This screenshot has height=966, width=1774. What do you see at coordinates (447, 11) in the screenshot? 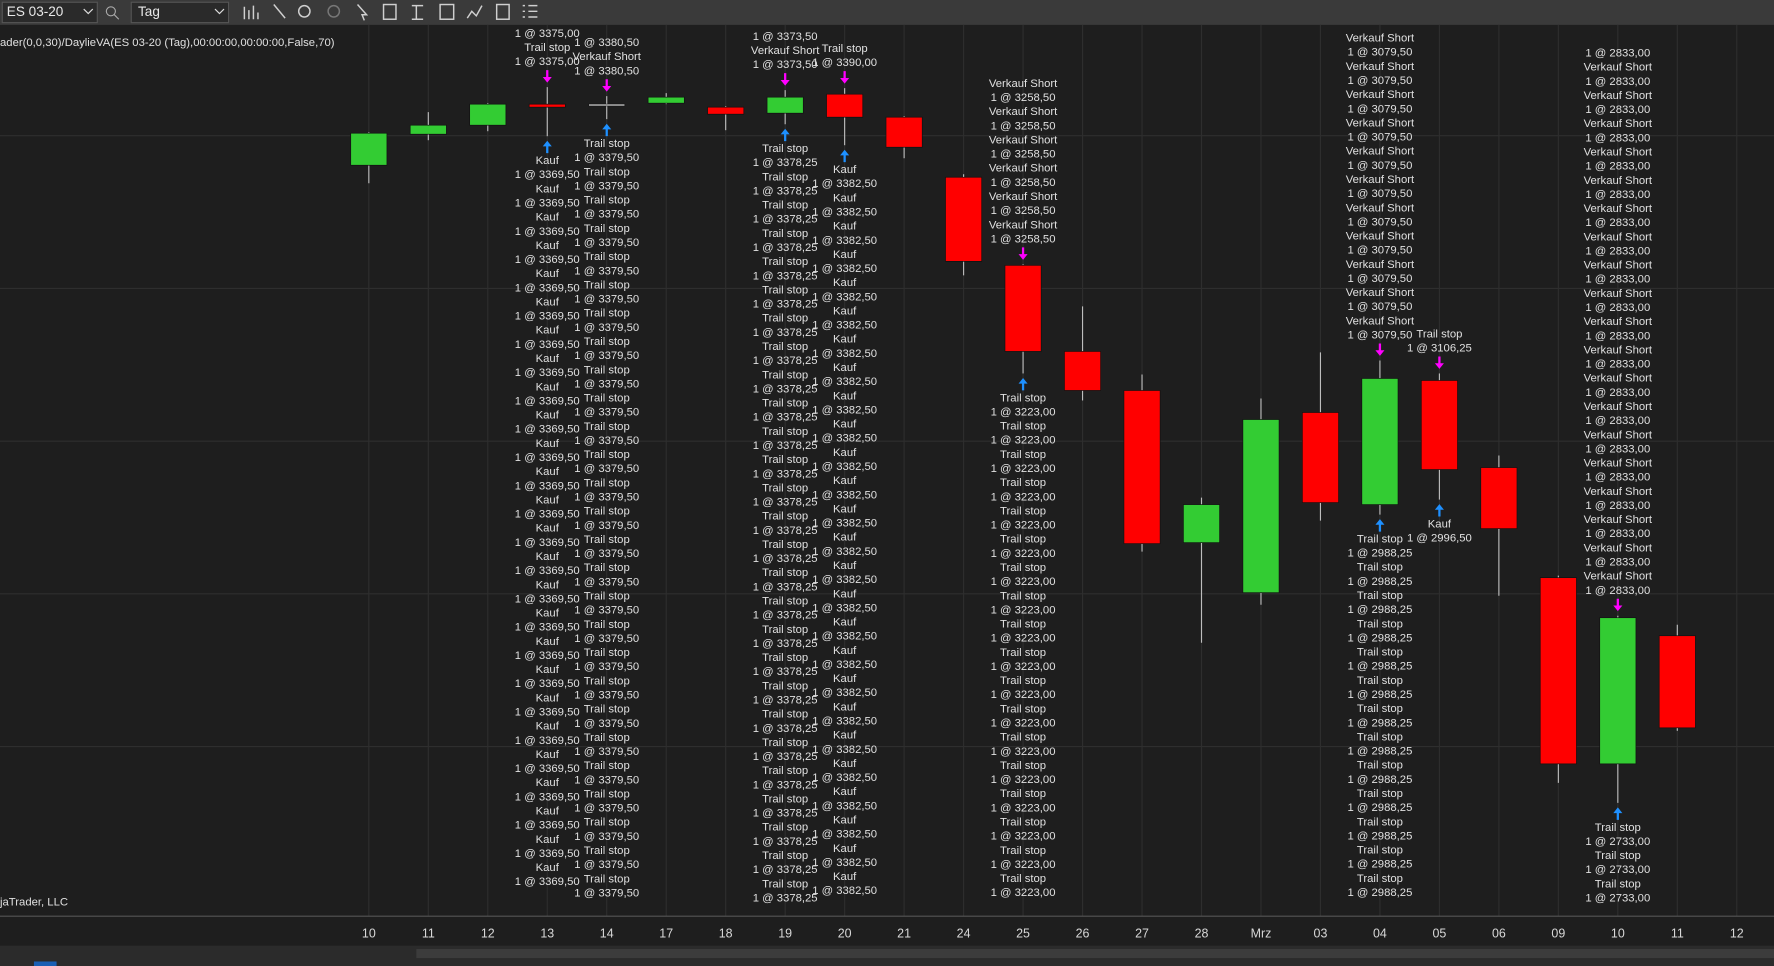
I see `strategies-icon` at bounding box center [447, 11].